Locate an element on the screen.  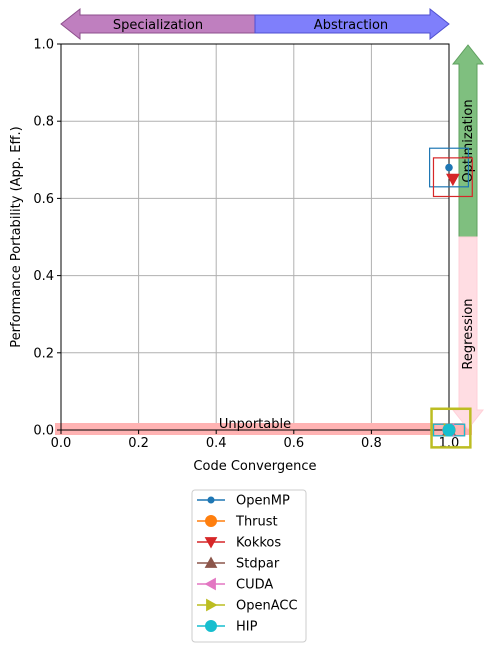
abstraction-label: Abstraction is located at coordinates (351, 25).